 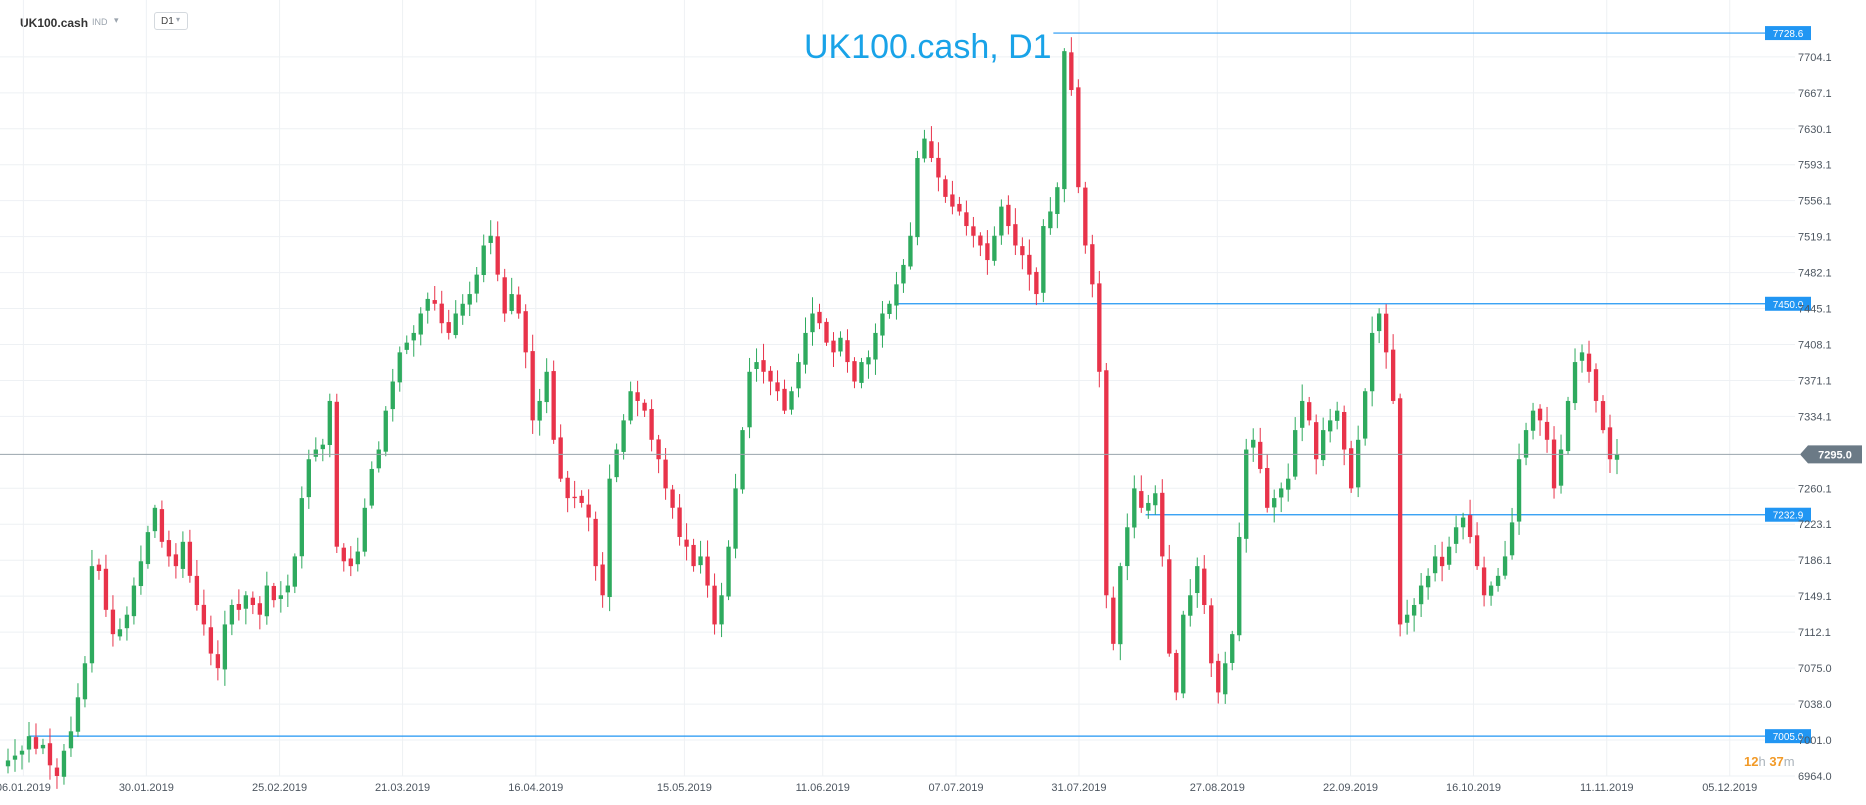 What do you see at coordinates (1350, 788) in the screenshot?
I see `x-tick-label: 22.09.2019` at bounding box center [1350, 788].